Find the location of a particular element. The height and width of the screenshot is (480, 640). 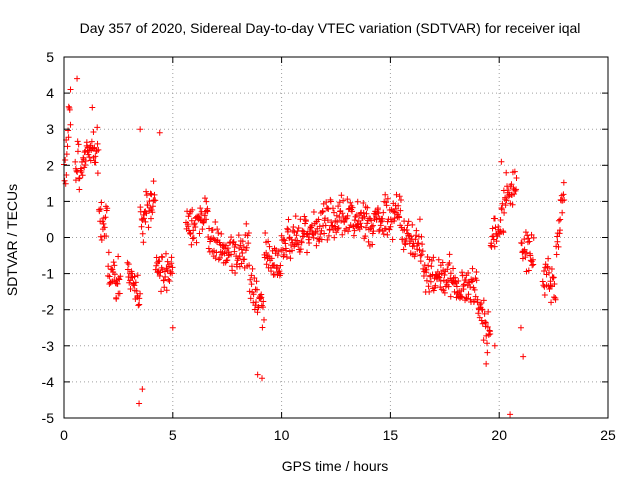

x-tick-label: 25 is located at coordinates (608, 435).